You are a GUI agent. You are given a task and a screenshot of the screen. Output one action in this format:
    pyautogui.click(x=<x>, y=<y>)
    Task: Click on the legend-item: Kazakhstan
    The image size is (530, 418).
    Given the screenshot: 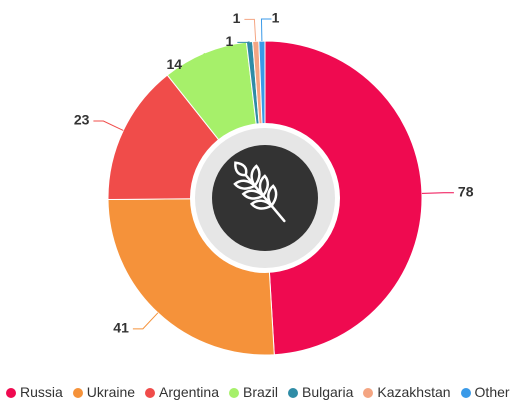 What is the action you would take?
    pyautogui.click(x=407, y=392)
    